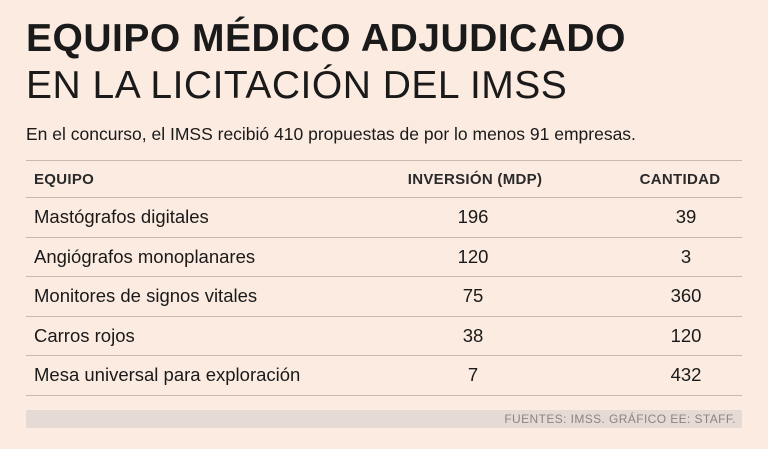 The height and width of the screenshot is (449, 768). What do you see at coordinates (680, 179) in the screenshot?
I see `column-header-cantidad: CANTIDAD` at bounding box center [680, 179].